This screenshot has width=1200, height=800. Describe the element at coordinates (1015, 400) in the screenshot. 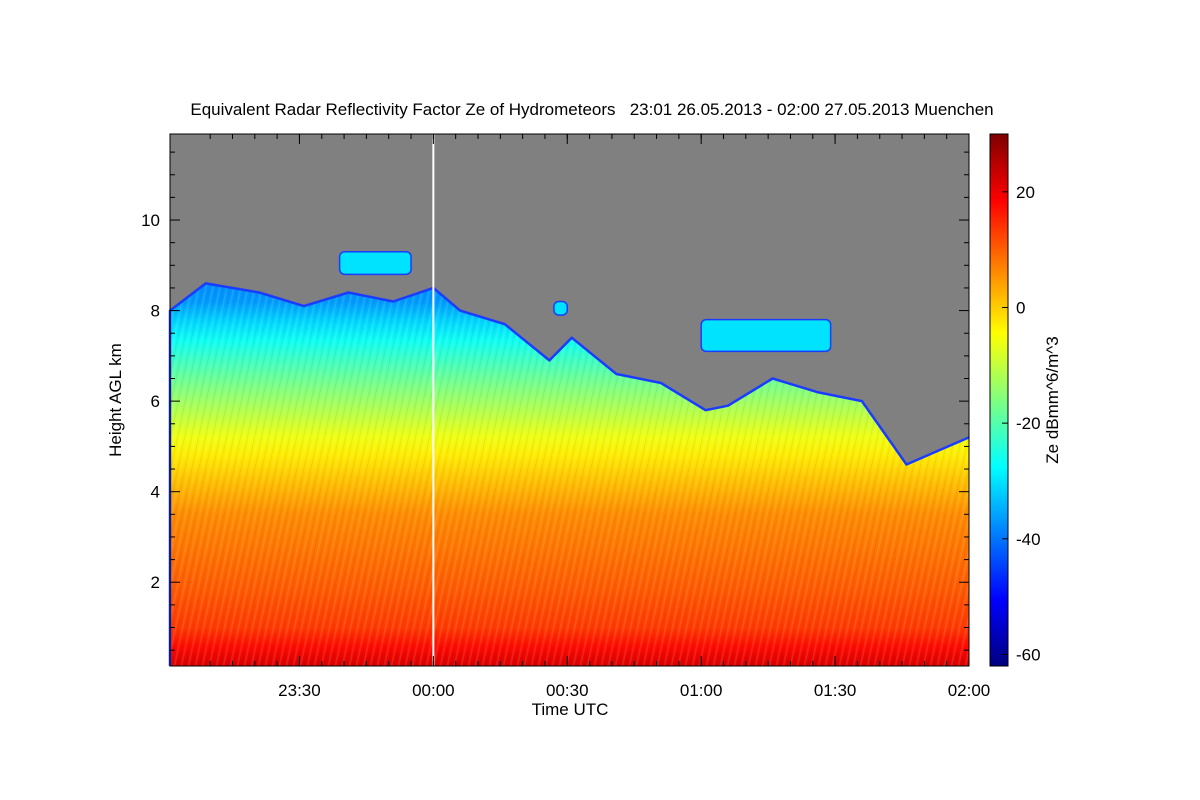

I see `colorbar: -60 -40 -20 0 20` at that location.